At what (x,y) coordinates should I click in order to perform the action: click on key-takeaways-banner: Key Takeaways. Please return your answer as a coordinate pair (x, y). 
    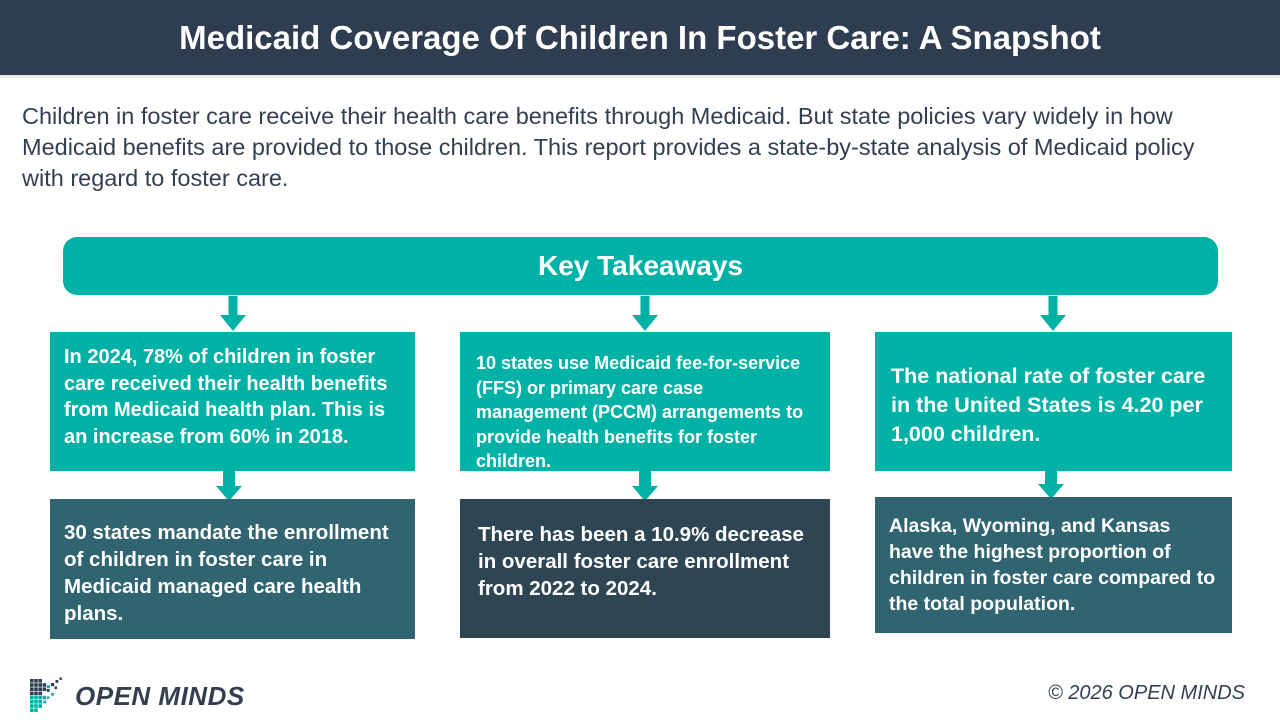
    Looking at the image, I should click on (640, 266).